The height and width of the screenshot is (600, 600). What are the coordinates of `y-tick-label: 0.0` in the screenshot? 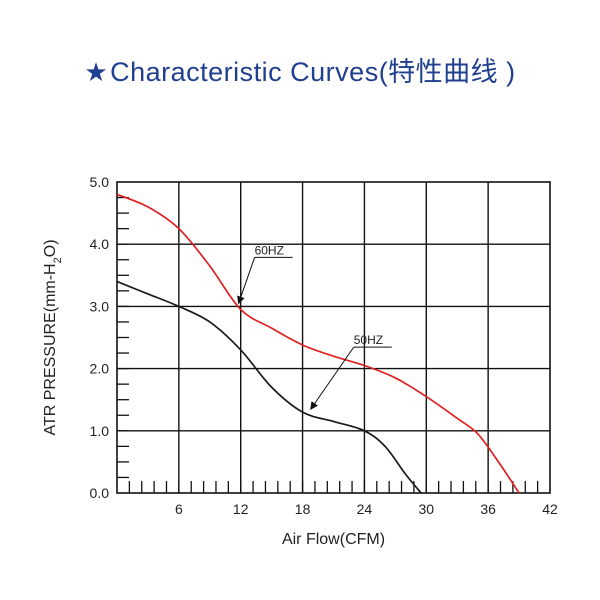 It's located at (100, 493).